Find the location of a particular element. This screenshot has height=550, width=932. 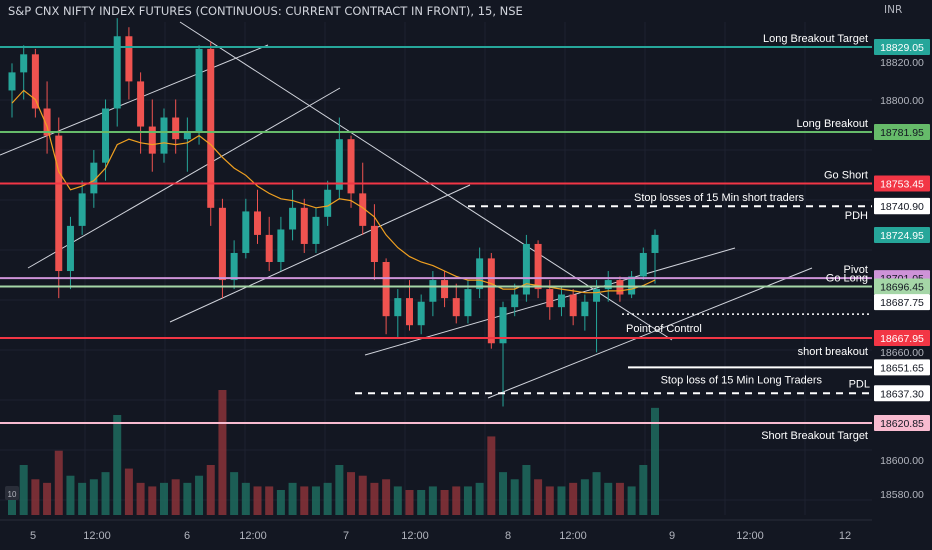

y-tick-label: 18660.00 is located at coordinates (902, 353).